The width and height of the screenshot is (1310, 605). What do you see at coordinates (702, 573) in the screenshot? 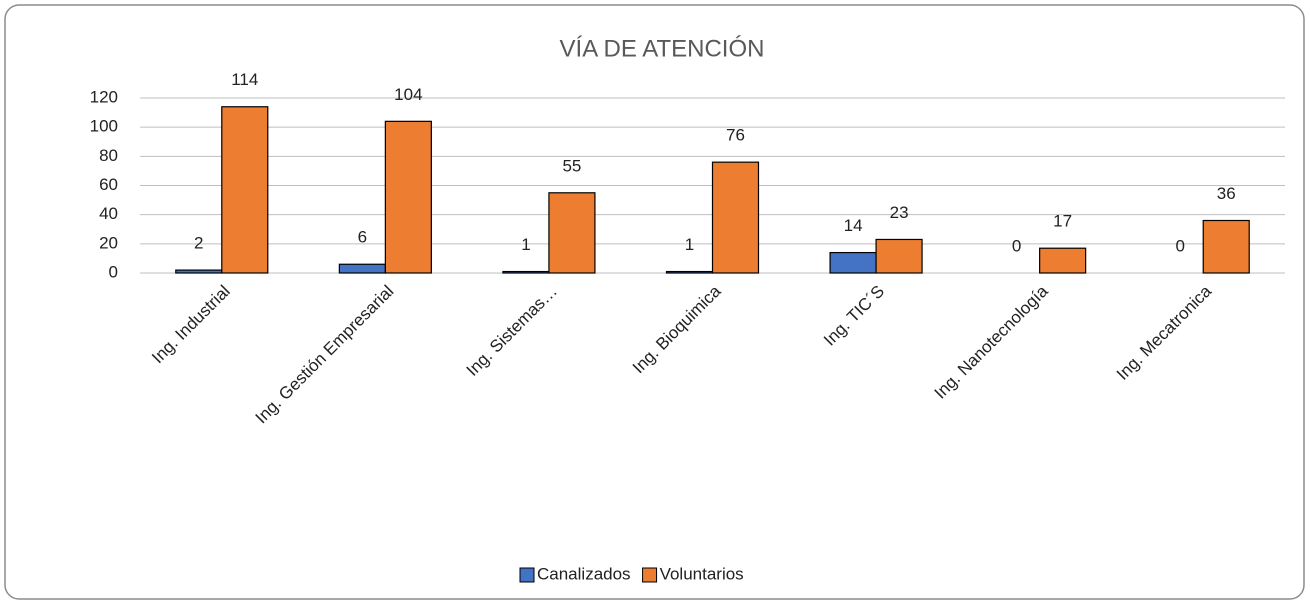
I see `legend-label: Voluntarios` at bounding box center [702, 573].